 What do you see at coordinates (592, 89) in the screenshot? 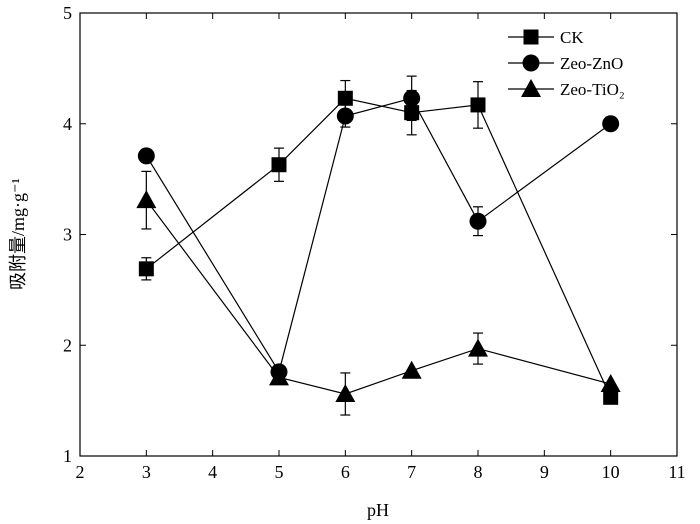
I see `legend-label: Zeo-TiO₂` at bounding box center [592, 89].